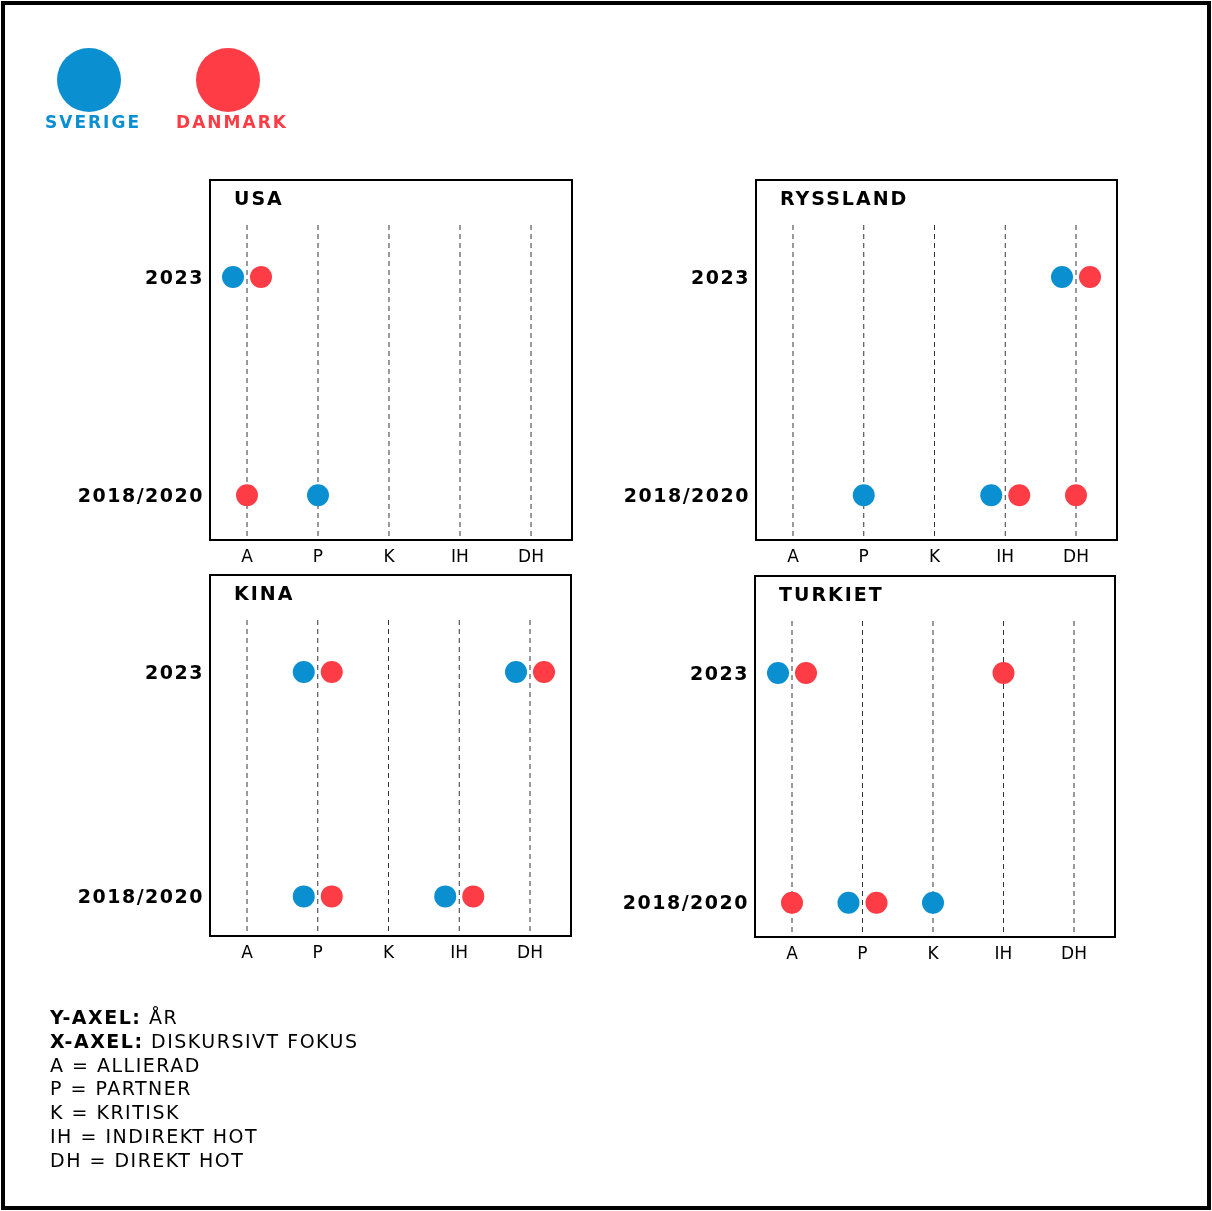 This screenshot has height=1211, width=1212. I want to click on text: K = KRITISK, so click(115, 1112).